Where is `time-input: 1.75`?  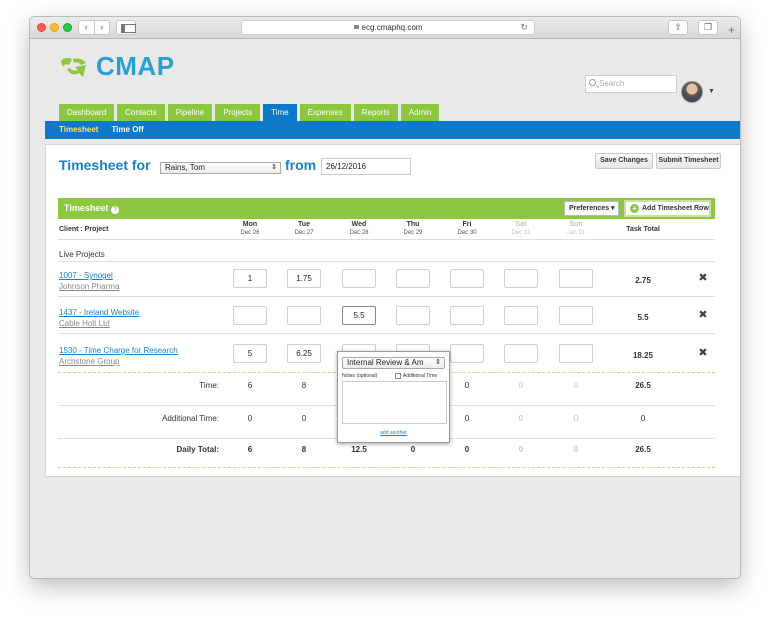
time-input: 1.75 is located at coordinates (304, 278).